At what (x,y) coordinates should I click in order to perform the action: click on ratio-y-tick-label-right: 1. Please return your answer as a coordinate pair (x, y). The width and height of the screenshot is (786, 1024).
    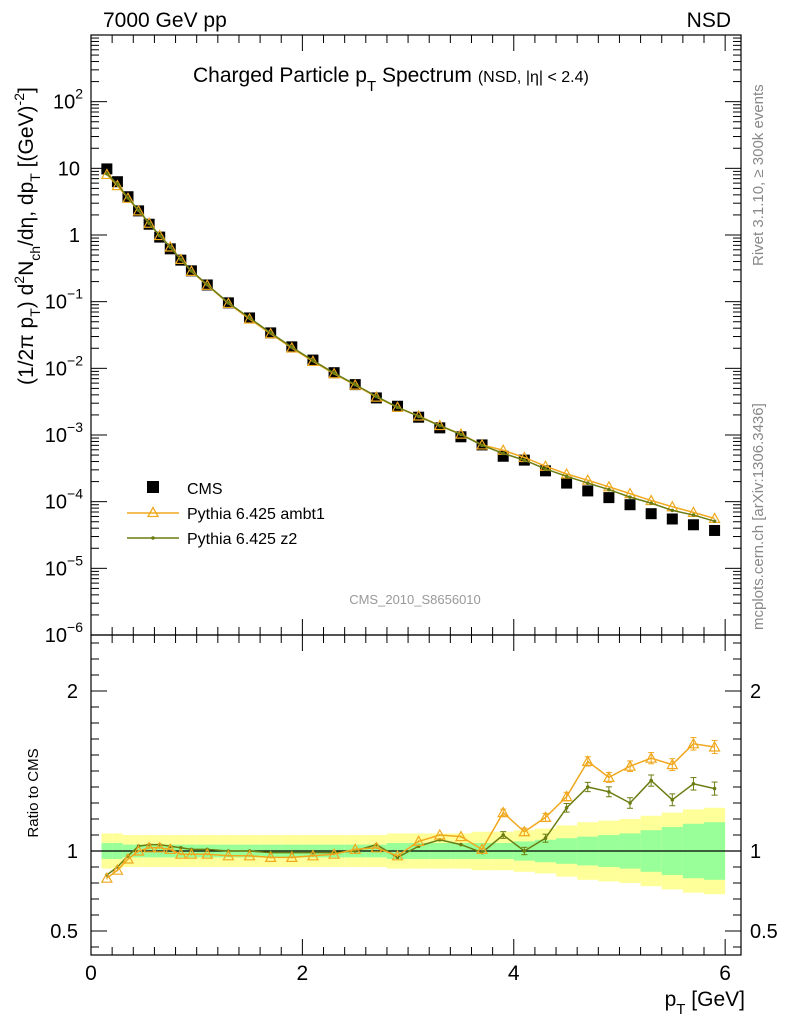
    Looking at the image, I should click on (755, 852).